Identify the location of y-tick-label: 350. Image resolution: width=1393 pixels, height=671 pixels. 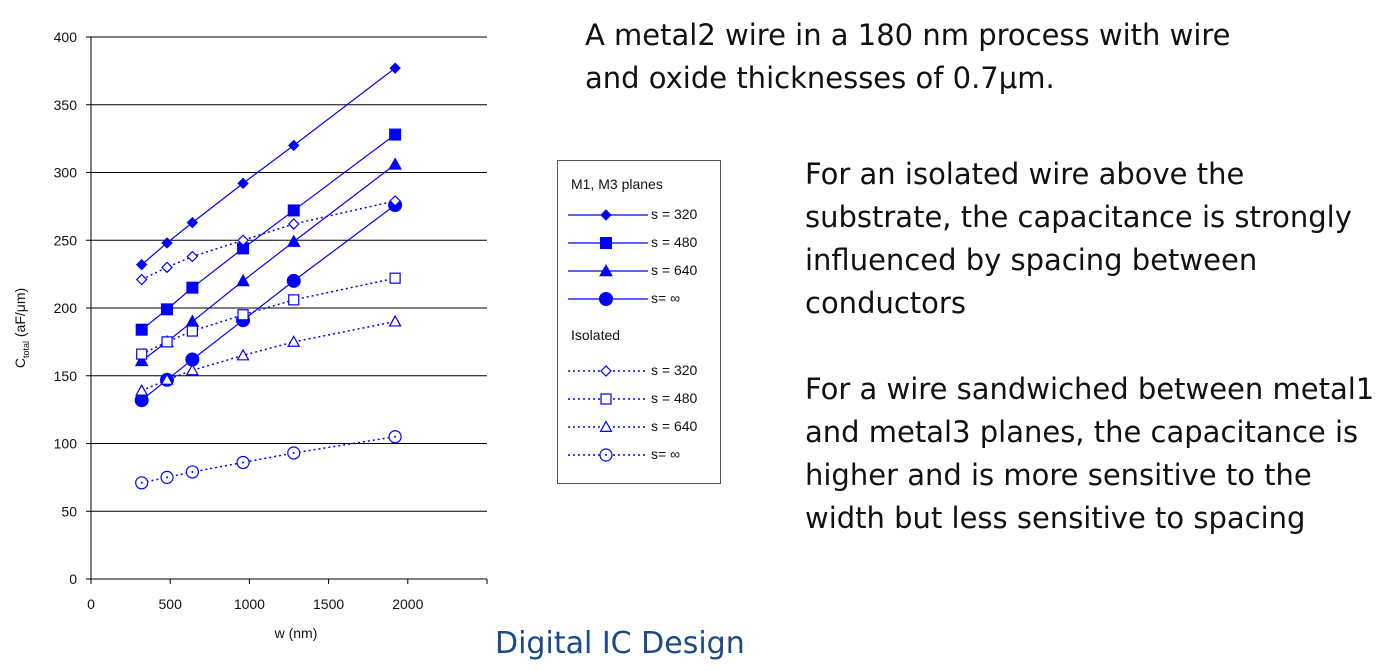
(66, 105).